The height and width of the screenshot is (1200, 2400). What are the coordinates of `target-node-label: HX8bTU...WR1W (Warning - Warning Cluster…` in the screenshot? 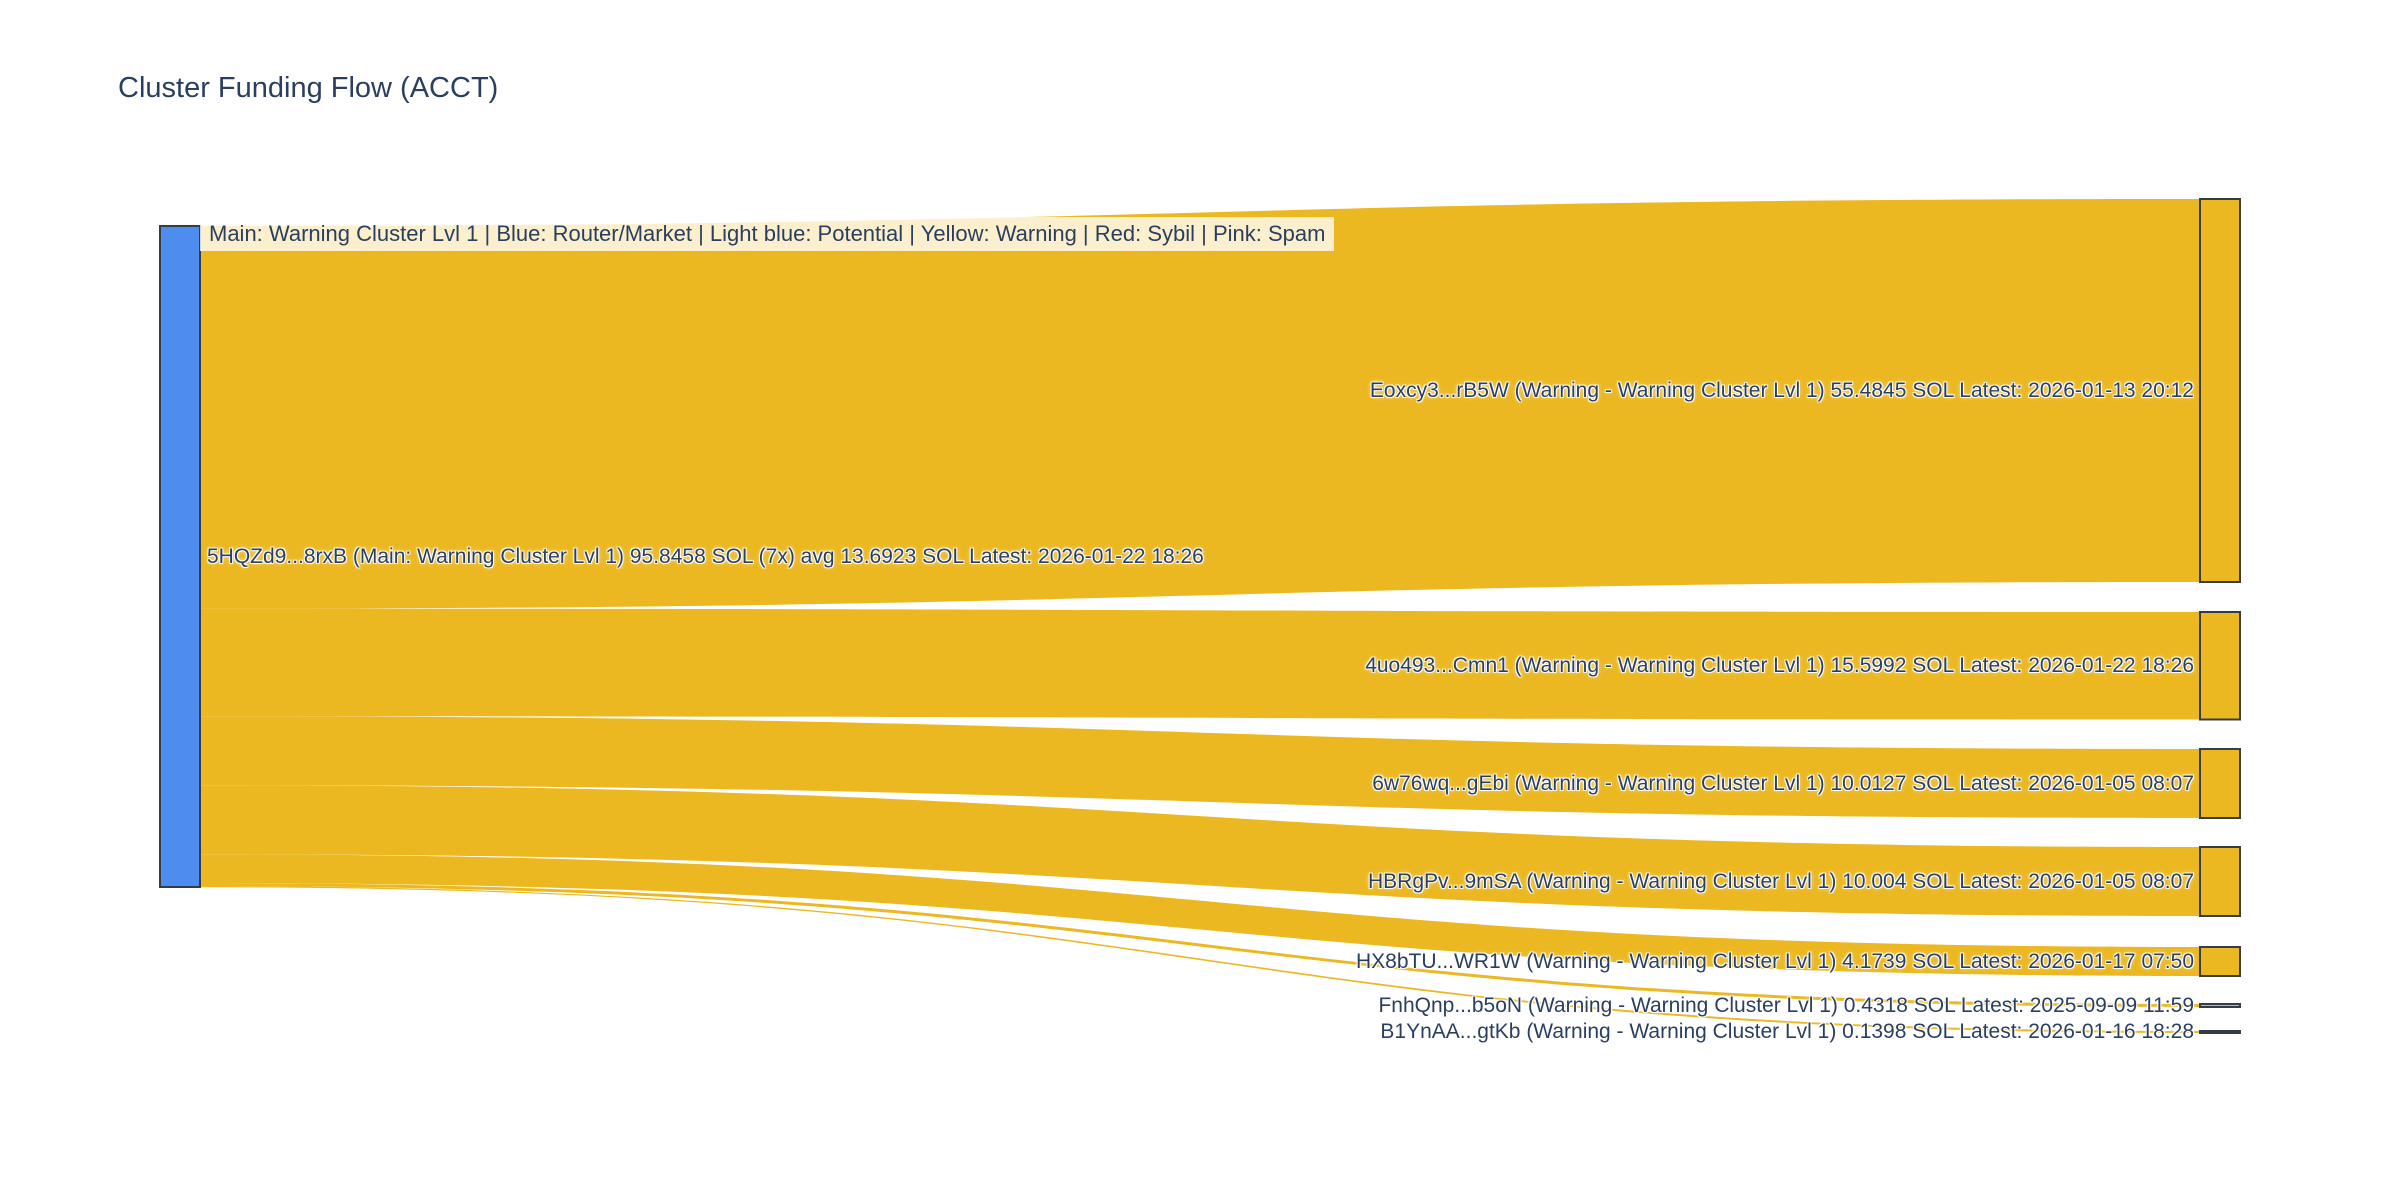 It's located at (1774, 961).